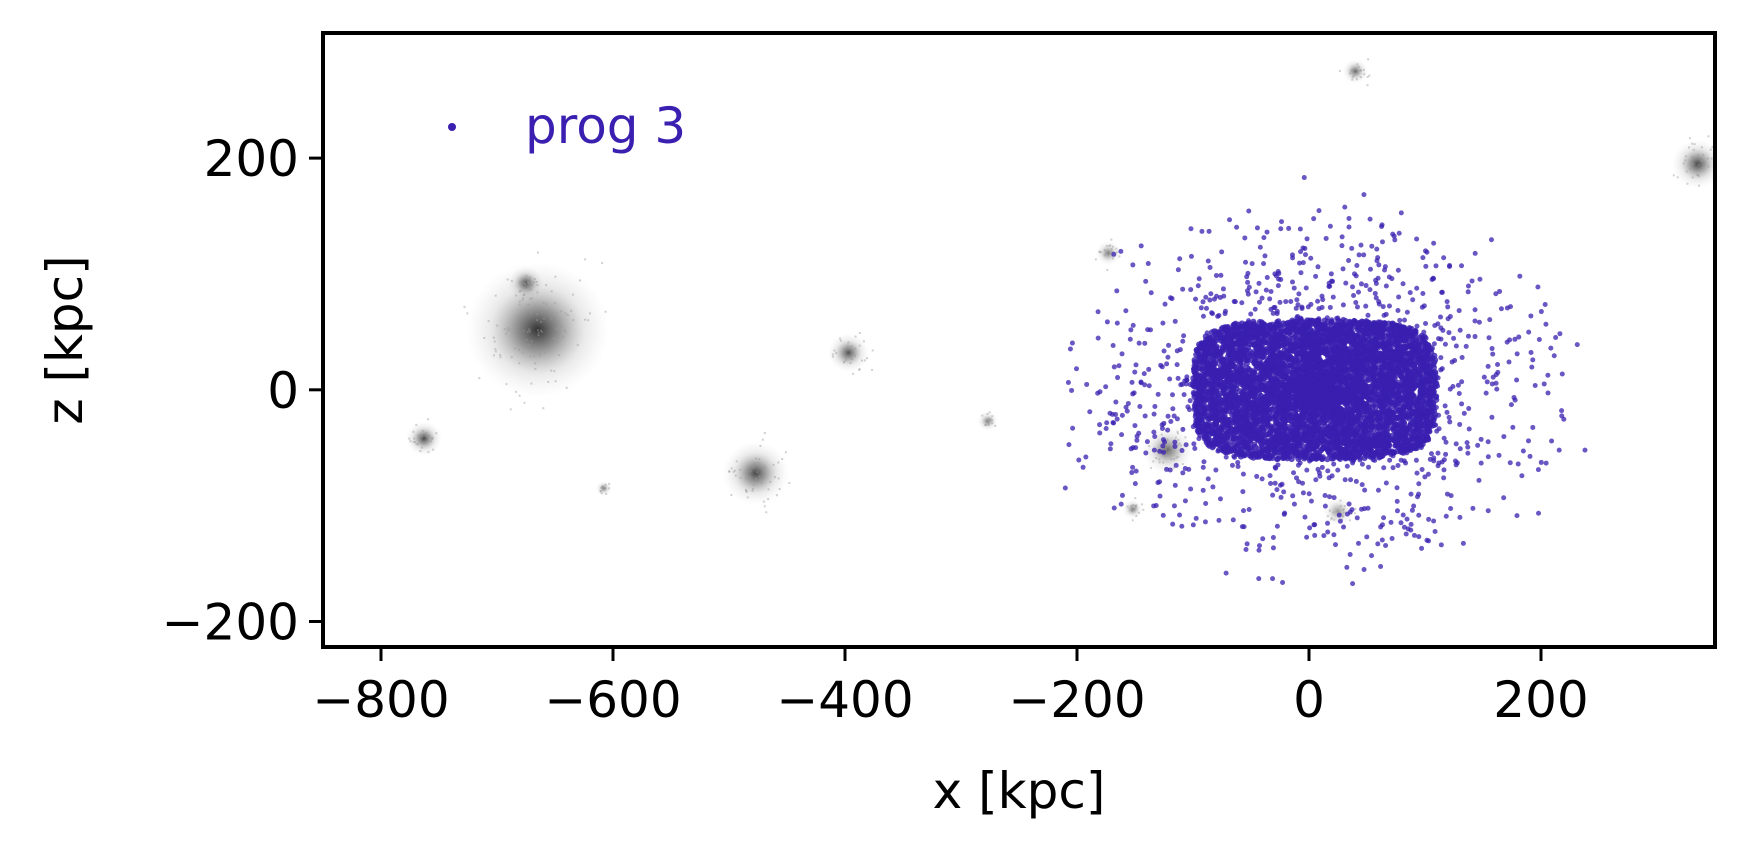 Image resolution: width=1753 pixels, height=856 pixels. Describe the element at coordinates (1325, 381) in the screenshot. I see `scatter-points-layer` at that location.